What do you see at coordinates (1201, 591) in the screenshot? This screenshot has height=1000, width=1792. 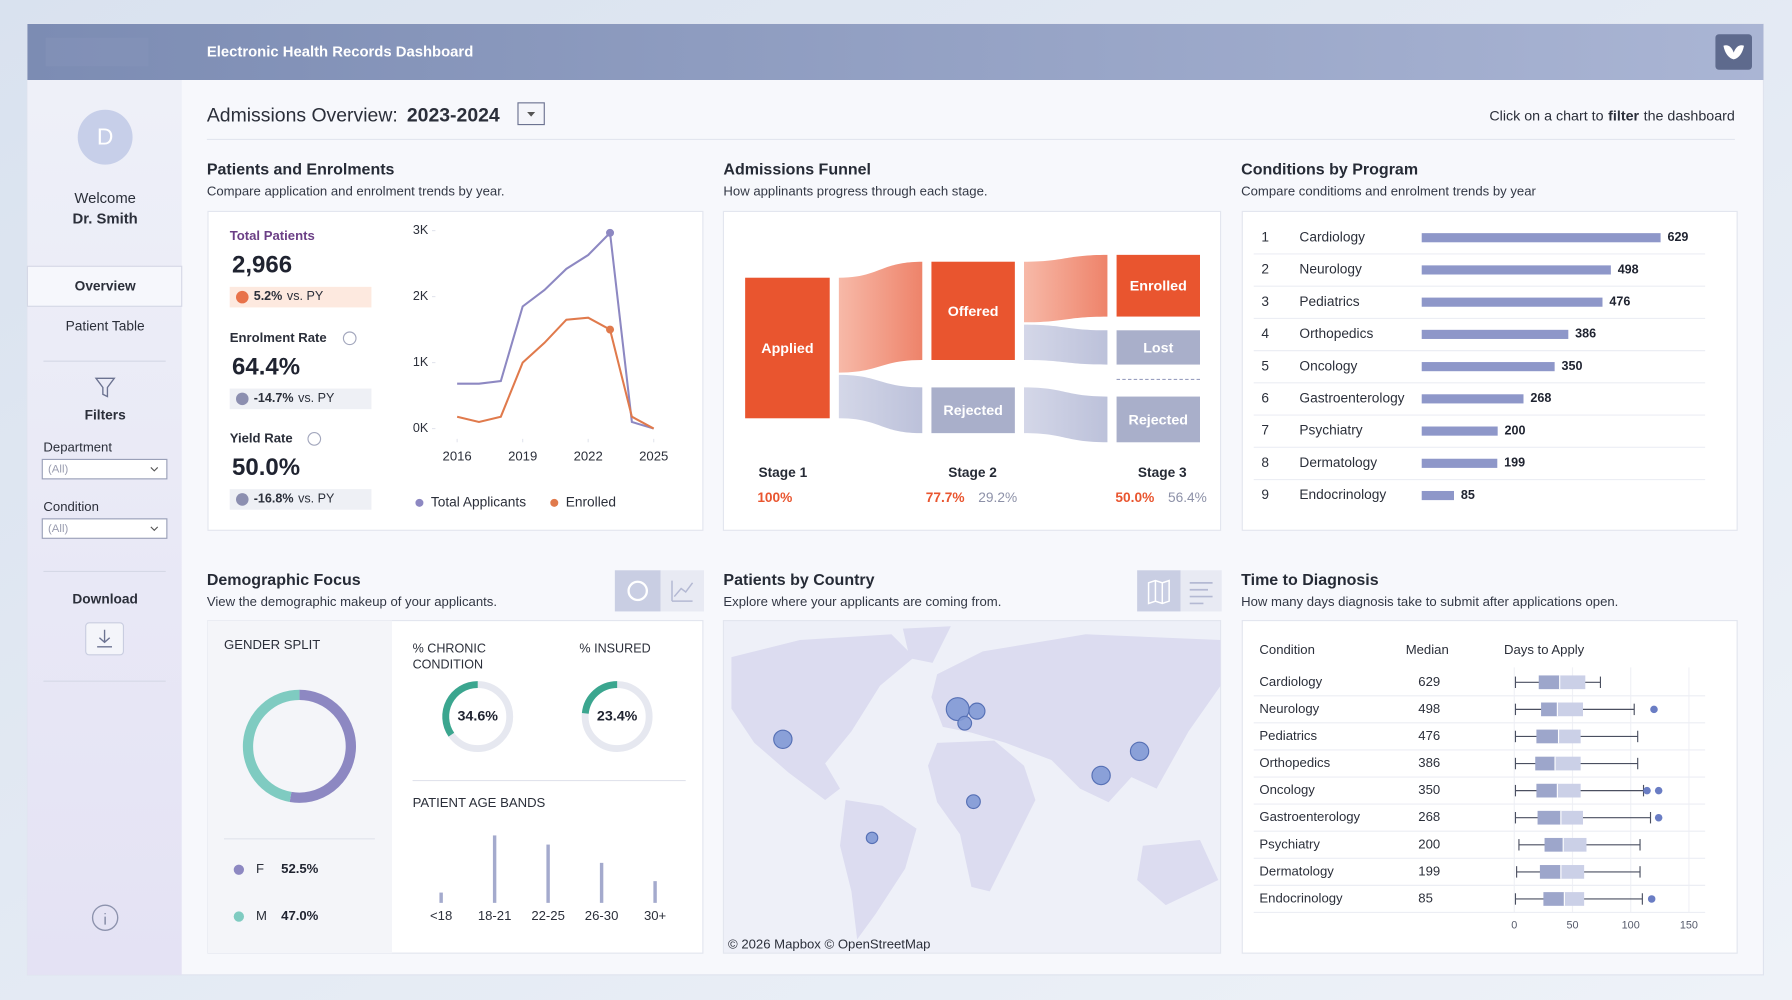 I see `toggle-bars` at bounding box center [1201, 591].